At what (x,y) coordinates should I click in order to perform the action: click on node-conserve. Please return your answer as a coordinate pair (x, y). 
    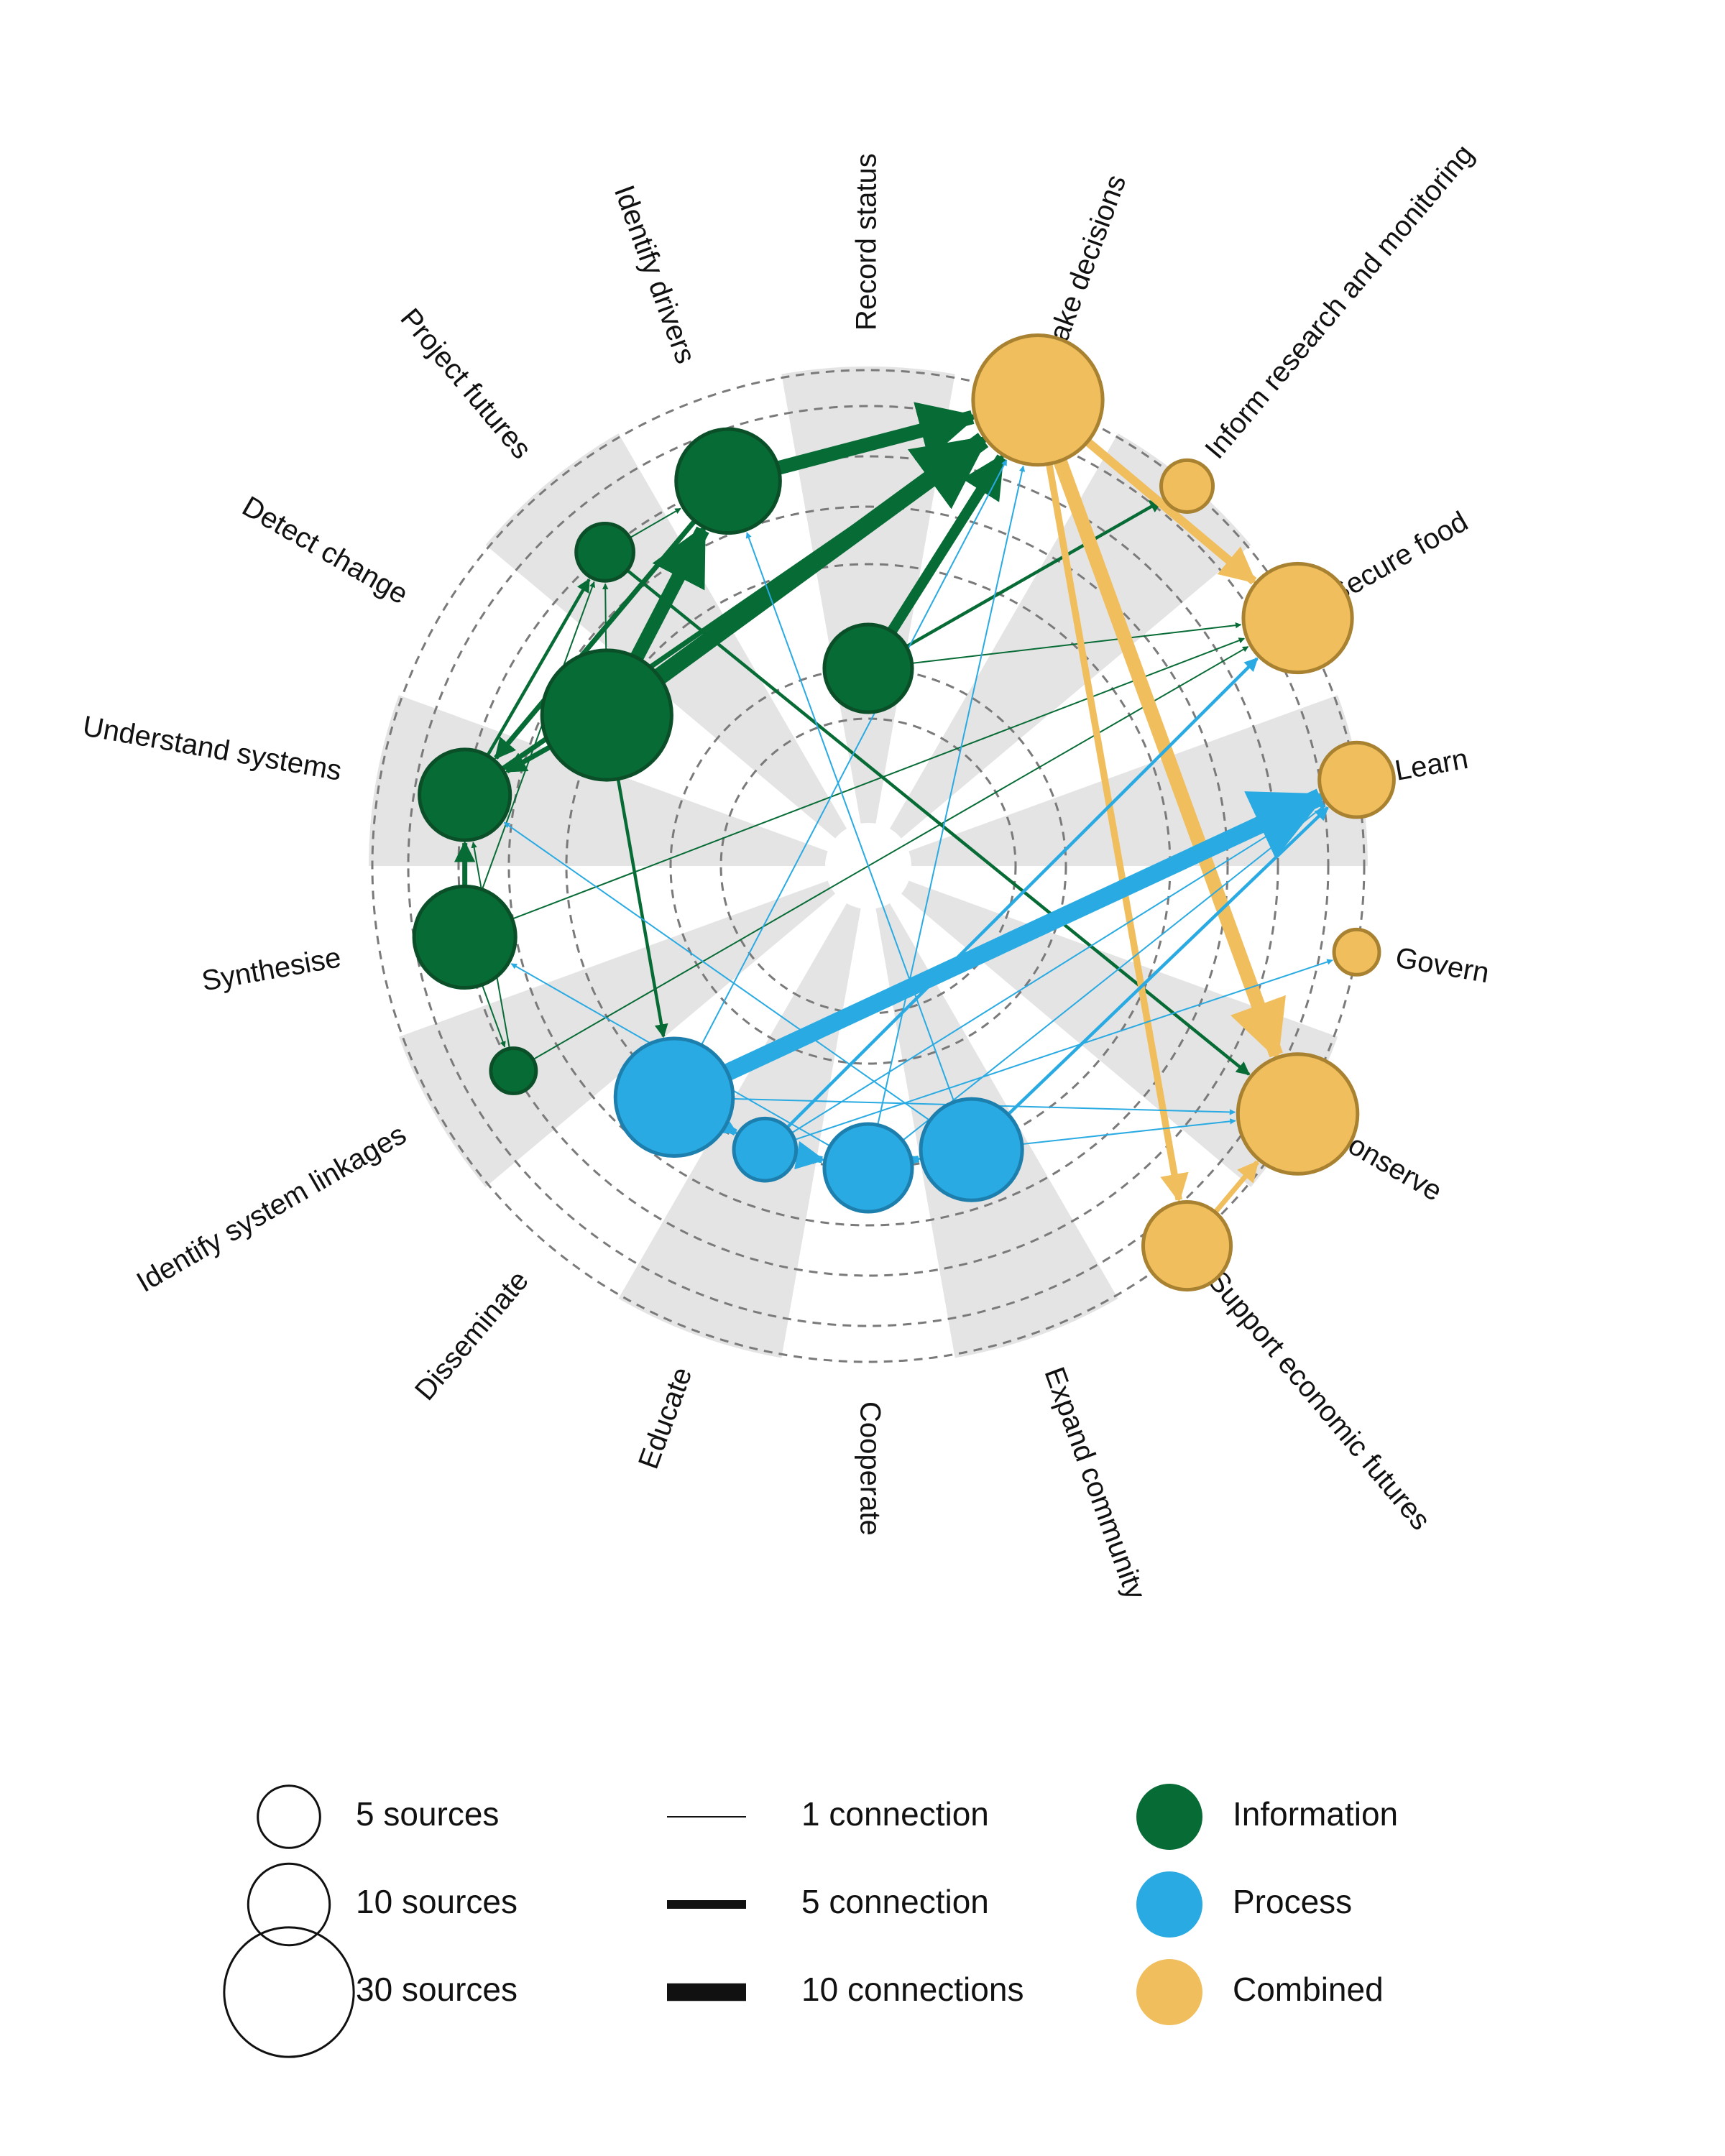
    Looking at the image, I should click on (1298, 1114).